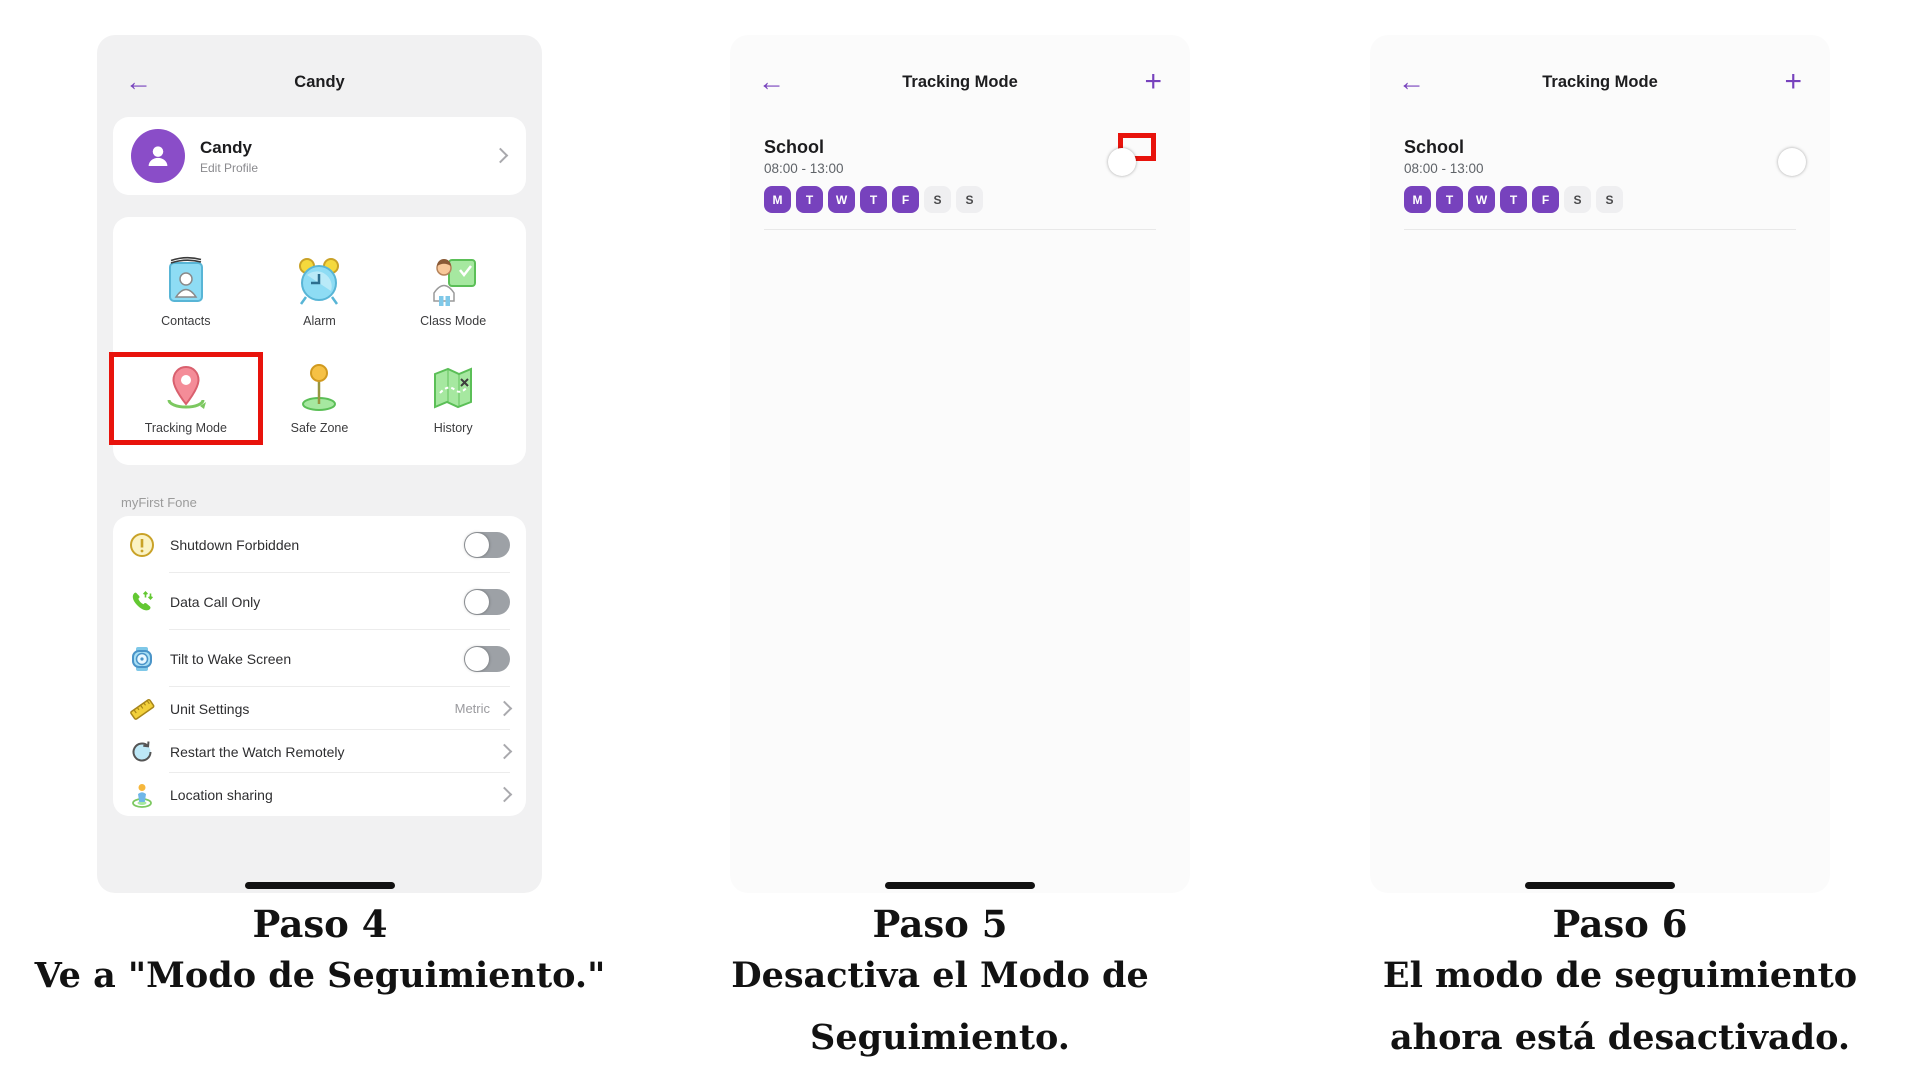  I want to click on contacts-icon, so click(185, 279).